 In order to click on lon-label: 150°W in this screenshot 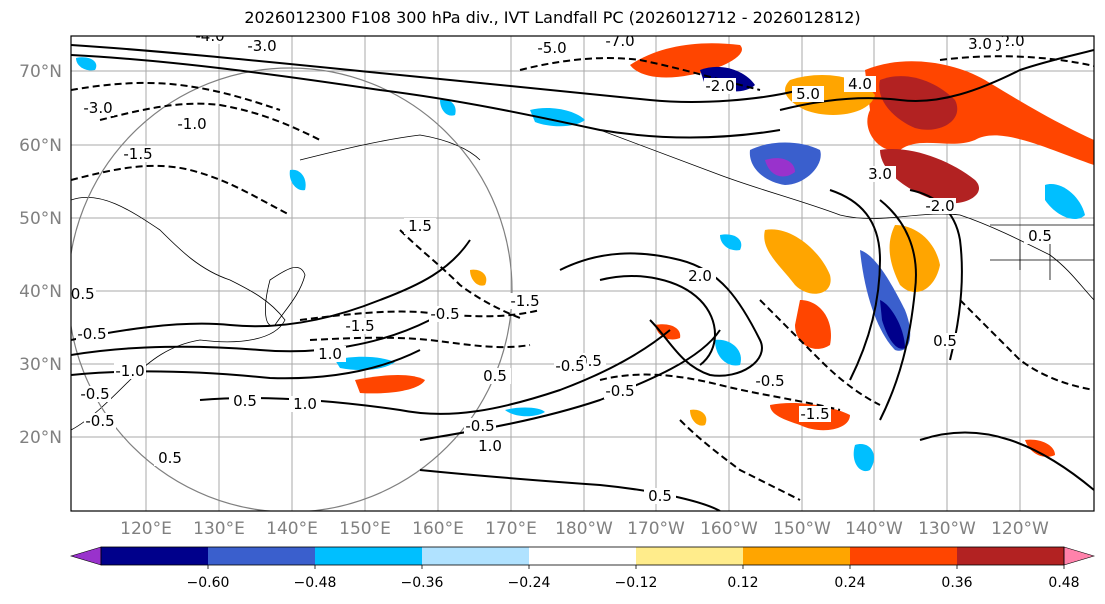, I will do `click(802, 529)`.